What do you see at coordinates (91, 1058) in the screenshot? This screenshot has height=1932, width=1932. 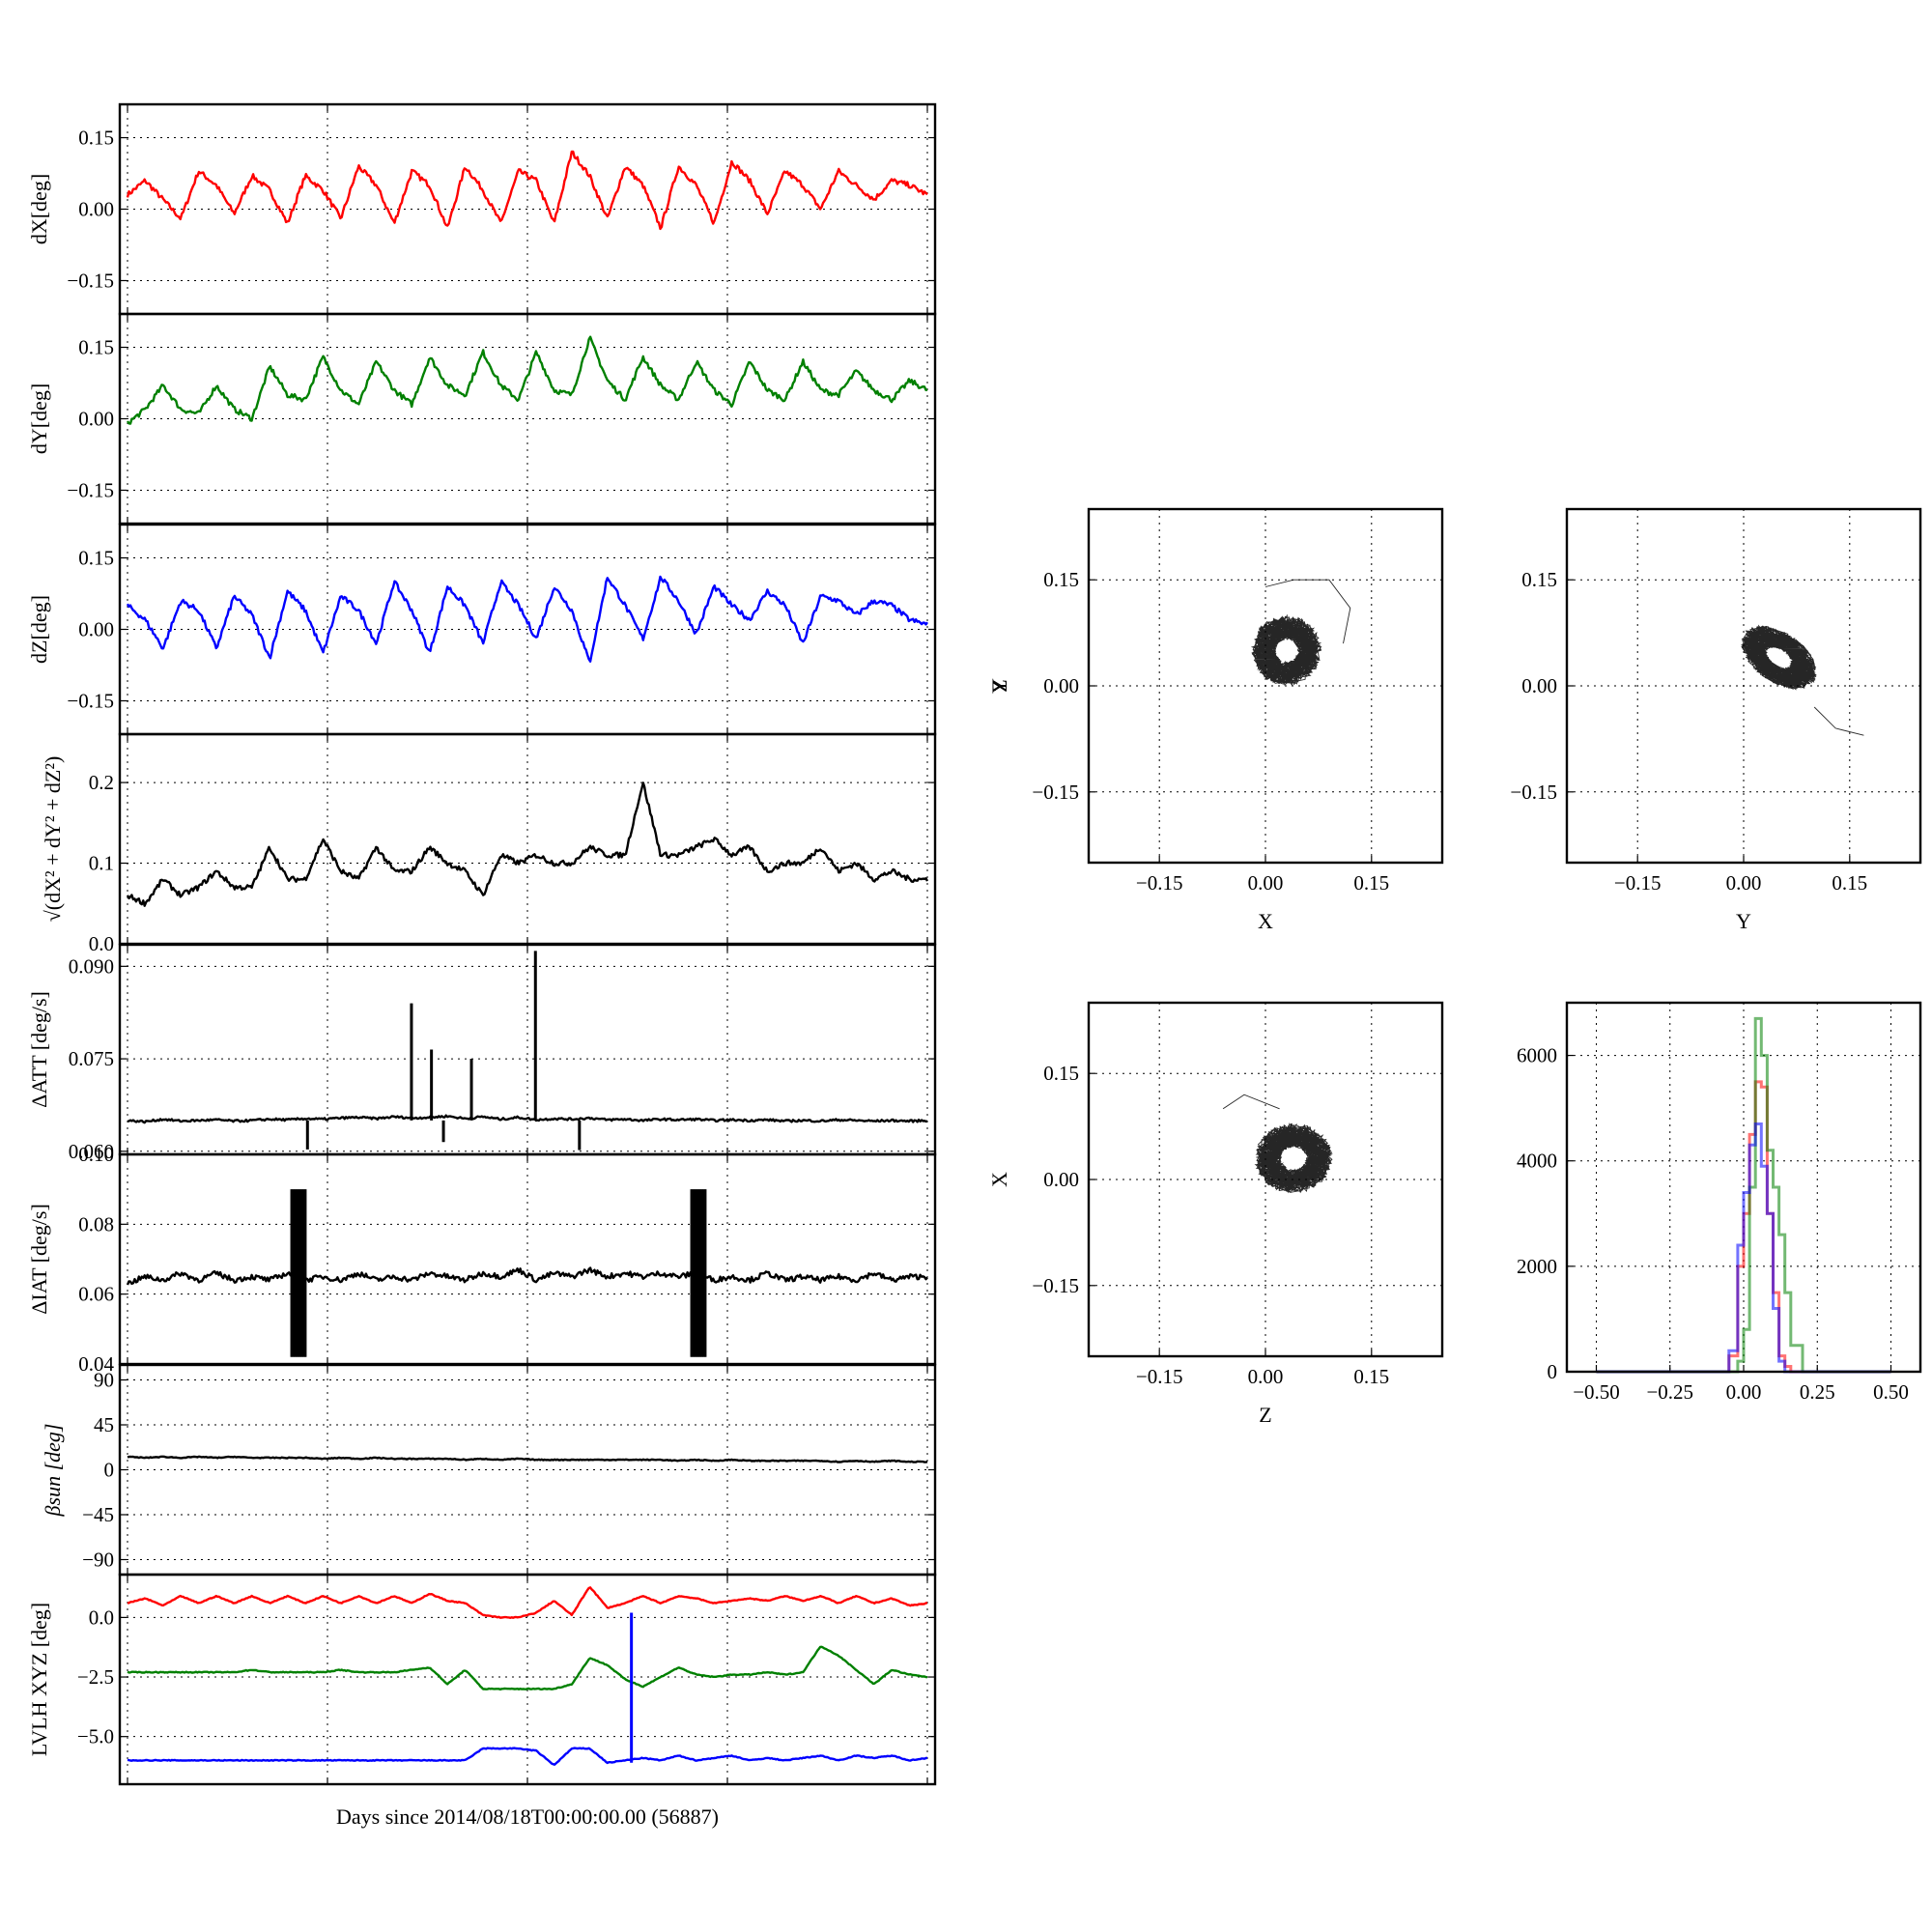 I see `y-tick-label: 0.075` at bounding box center [91, 1058].